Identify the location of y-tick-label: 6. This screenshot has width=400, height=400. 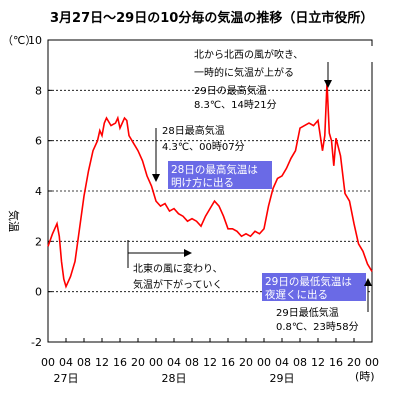
(38, 141).